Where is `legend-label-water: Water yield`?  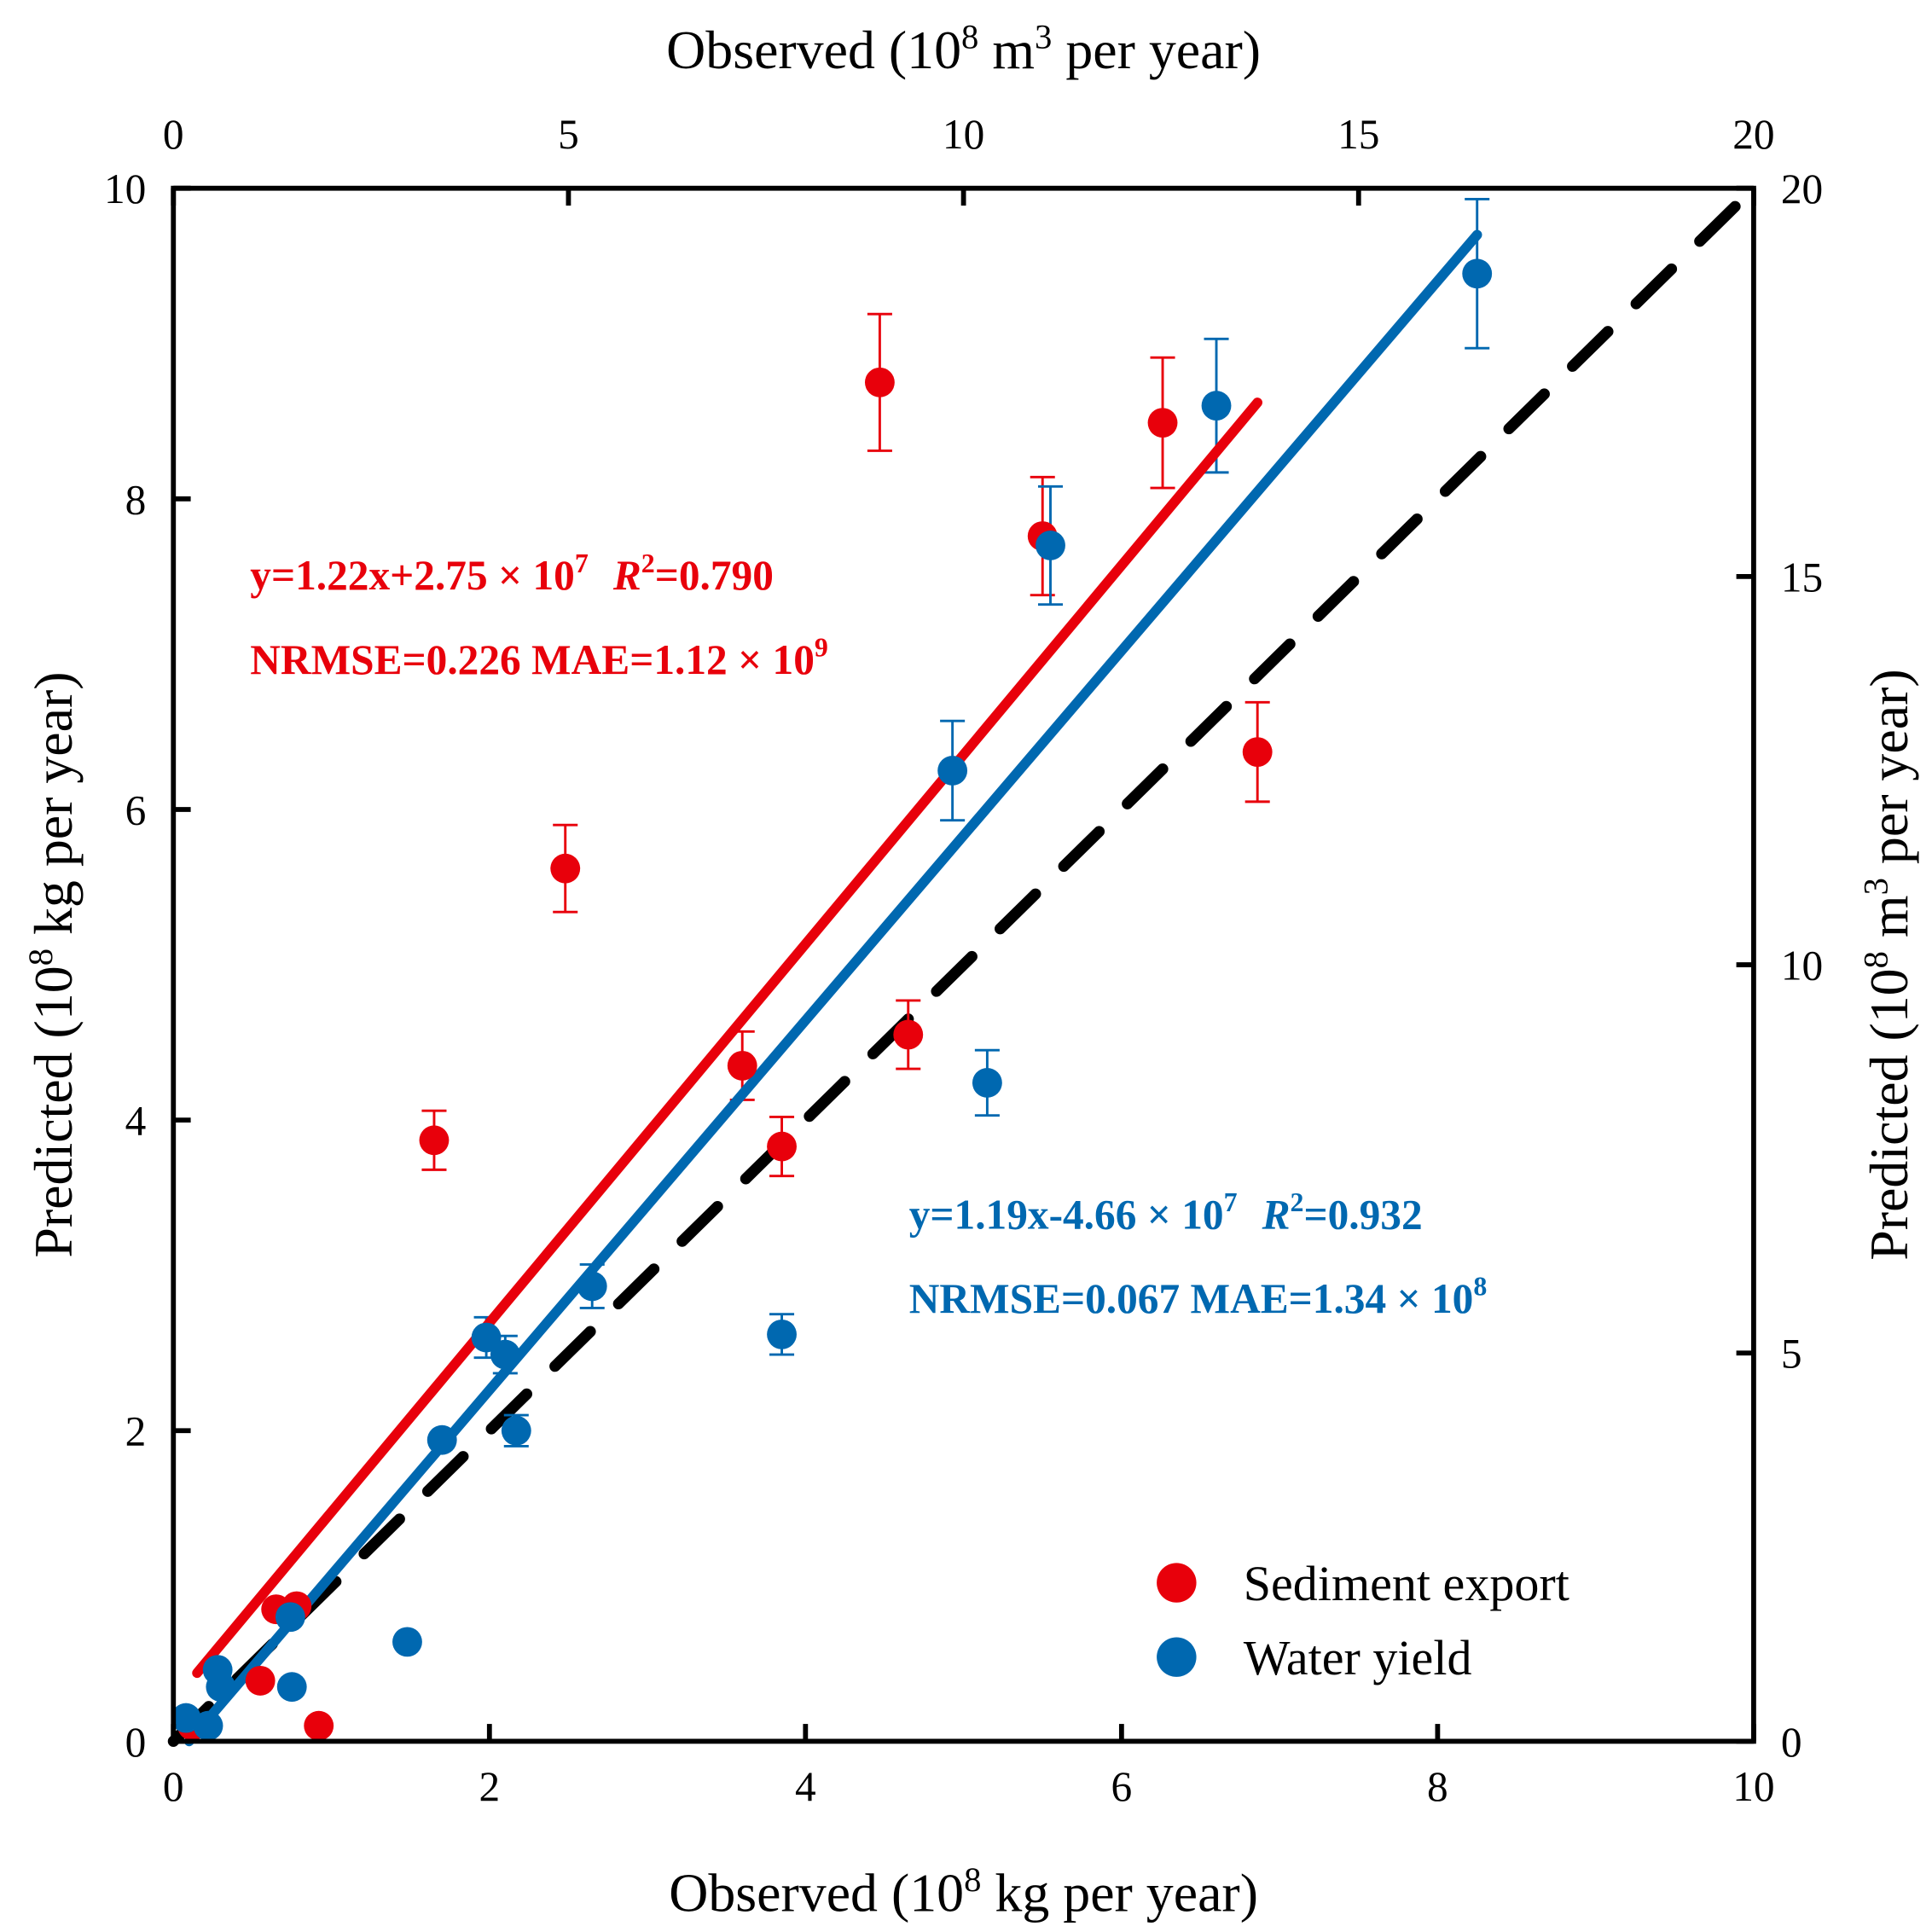
legend-label-water: Water yield is located at coordinates (1358, 1657).